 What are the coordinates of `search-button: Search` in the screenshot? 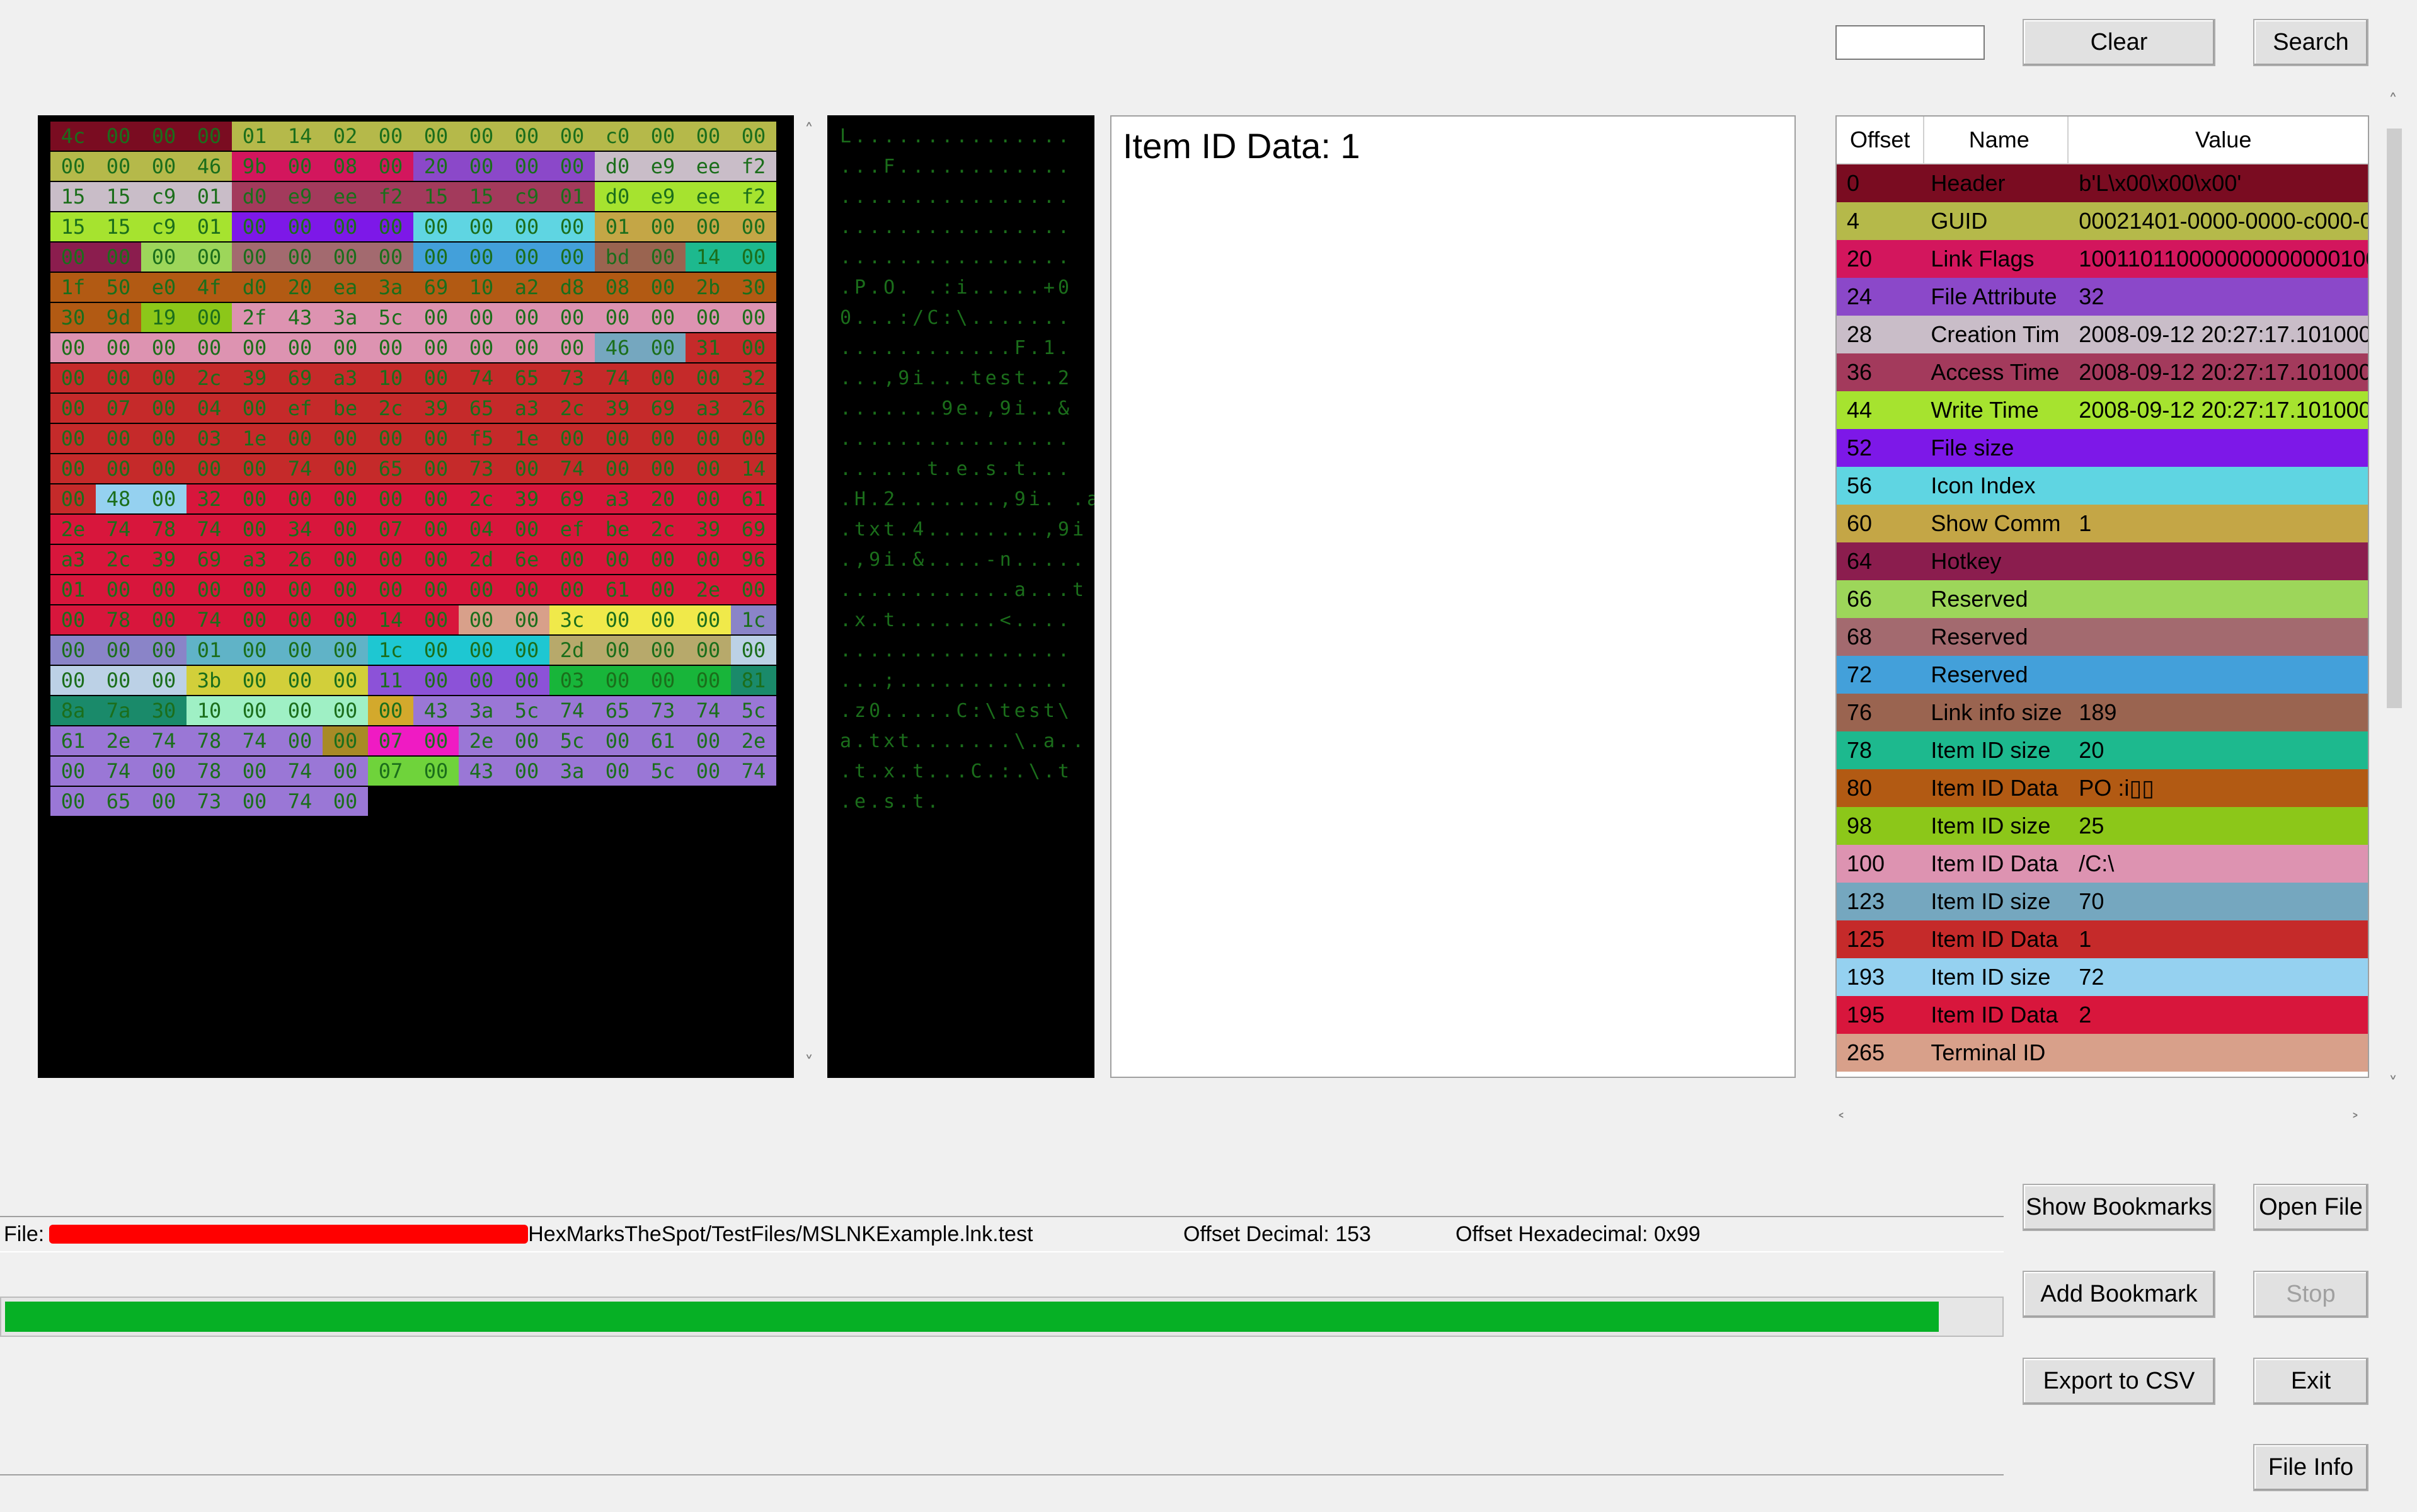 It's located at (2310, 42).